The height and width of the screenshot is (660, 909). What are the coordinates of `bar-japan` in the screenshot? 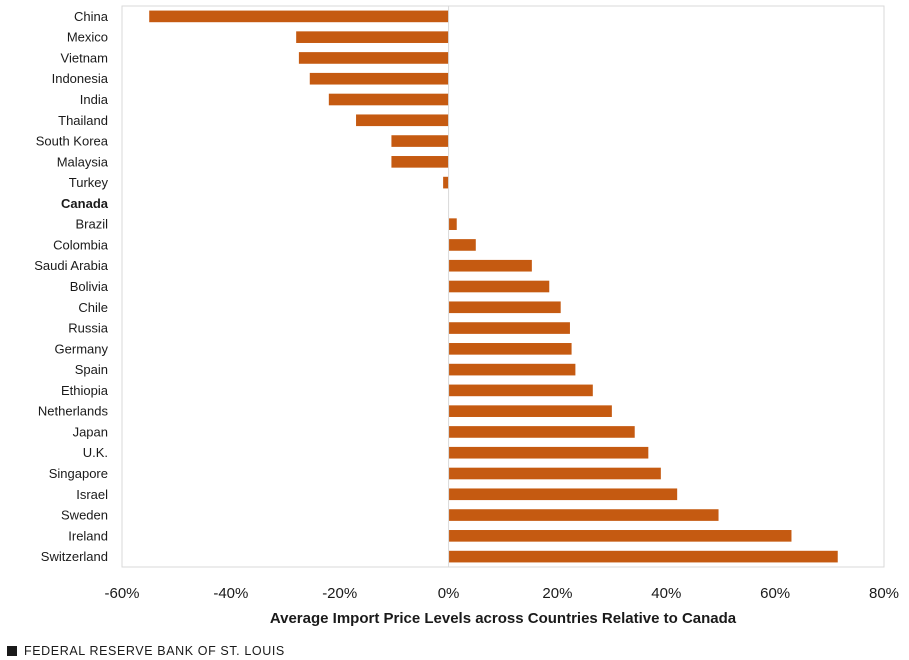 It's located at (541, 432).